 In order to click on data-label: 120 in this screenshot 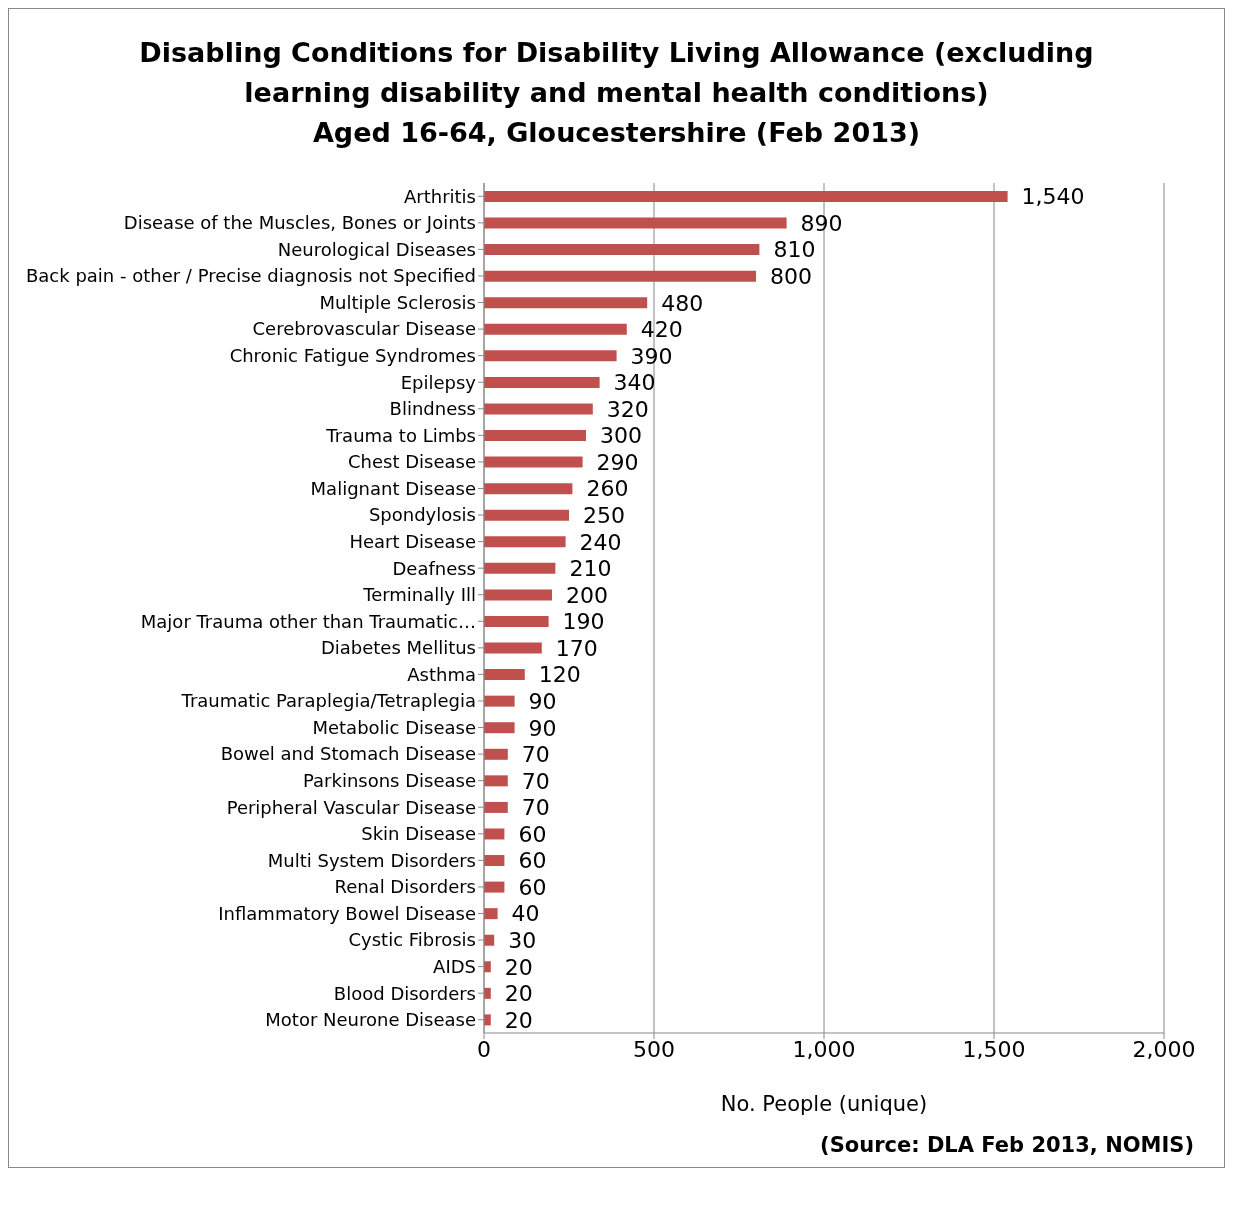, I will do `click(559, 675)`.